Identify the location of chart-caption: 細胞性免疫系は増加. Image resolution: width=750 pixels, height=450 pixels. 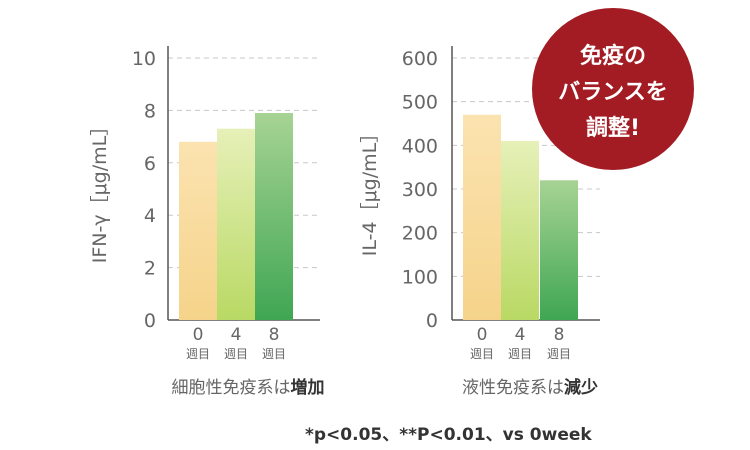
(248, 387).